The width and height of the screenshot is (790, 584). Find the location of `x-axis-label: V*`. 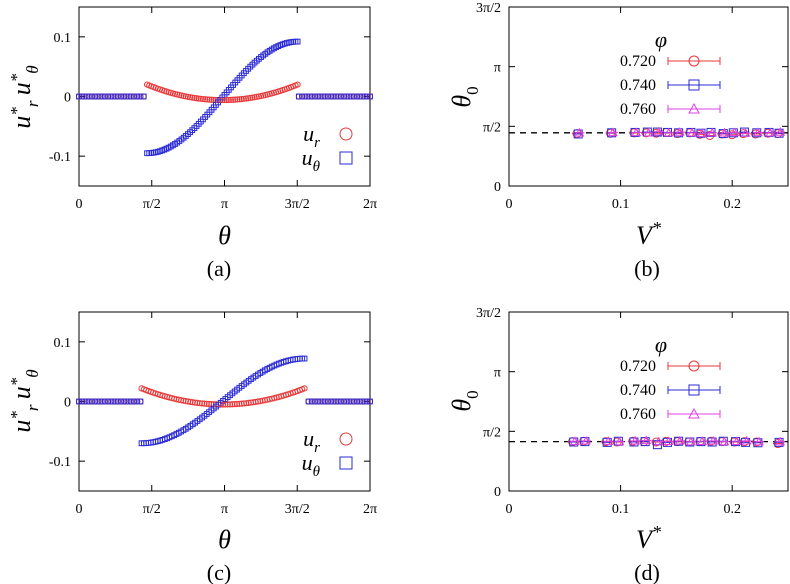

x-axis-label: V* is located at coordinates (648, 538).